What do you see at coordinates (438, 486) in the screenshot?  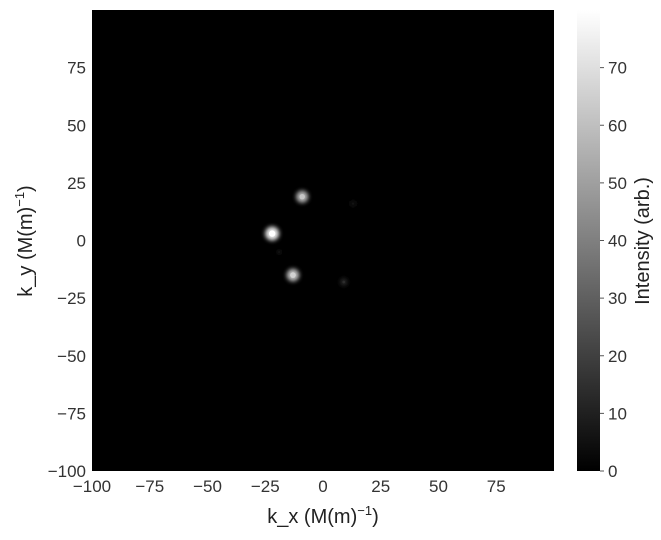 I see `x-tick-label: 50` at bounding box center [438, 486].